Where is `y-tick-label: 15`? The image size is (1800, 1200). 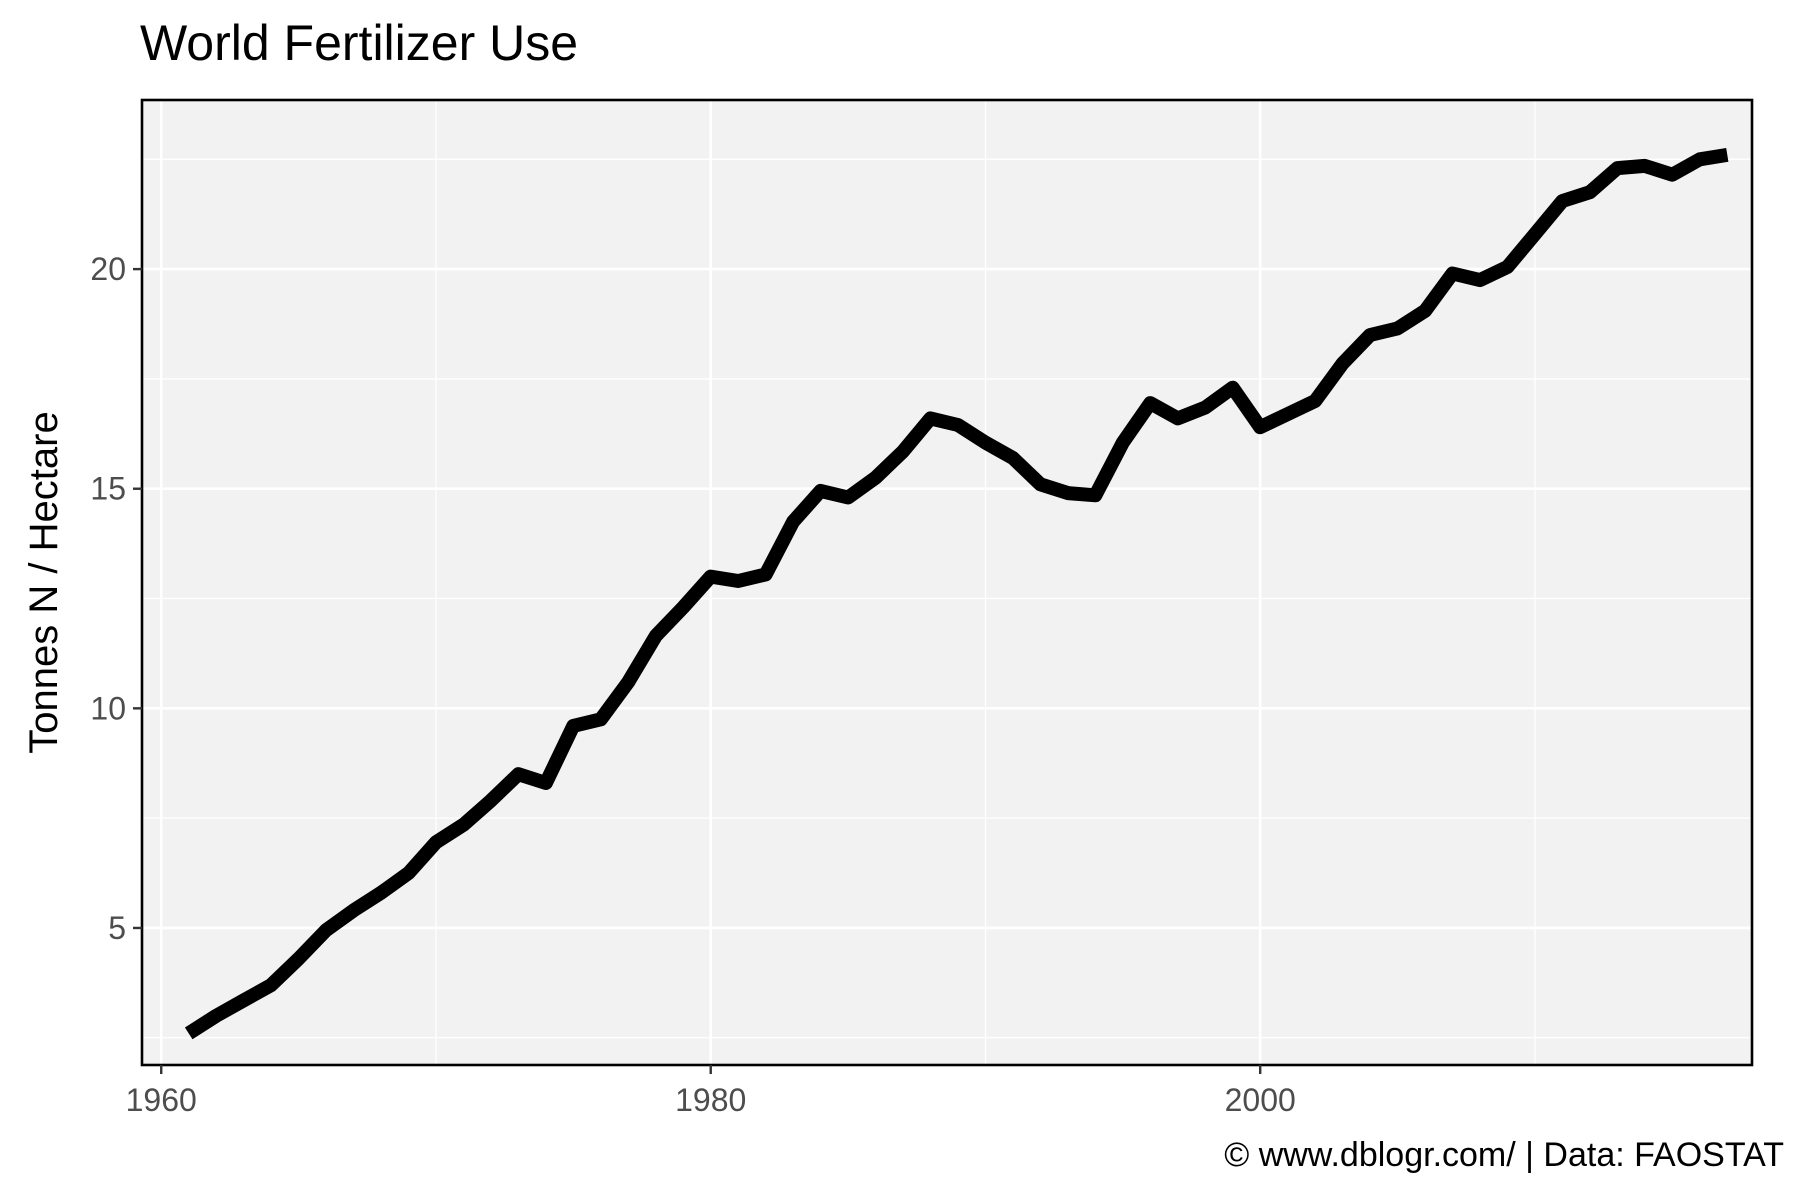 y-tick-label: 15 is located at coordinates (108, 489).